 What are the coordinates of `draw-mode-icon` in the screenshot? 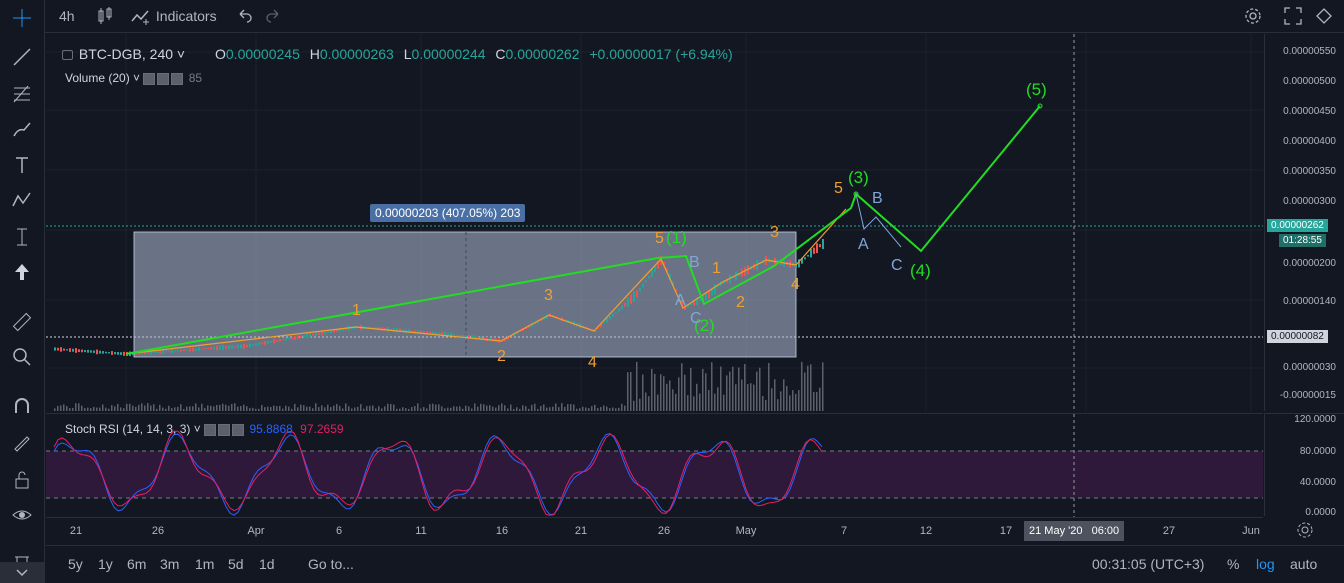 It's located at (22, 442).